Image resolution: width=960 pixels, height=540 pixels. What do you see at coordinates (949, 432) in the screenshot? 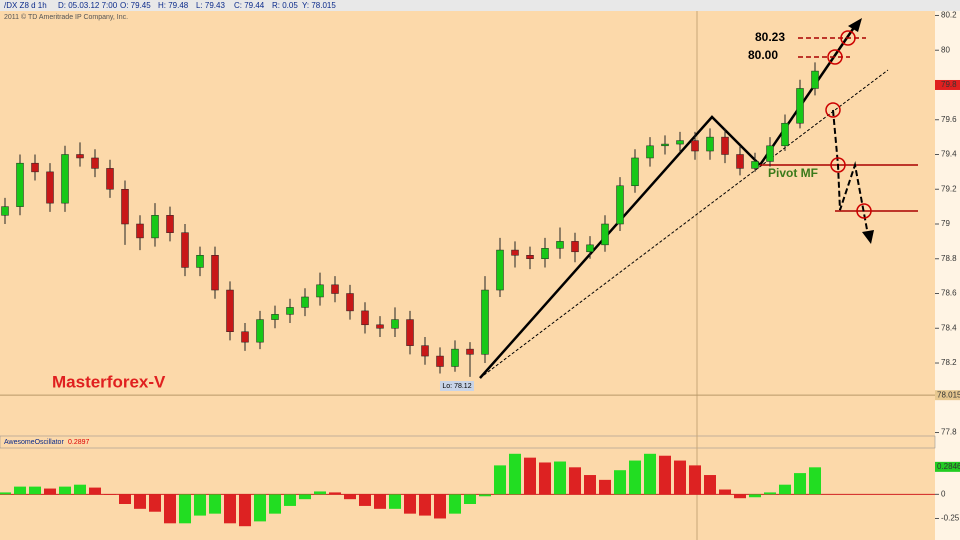
I see `y-tick-label: 77.8` at bounding box center [949, 432].